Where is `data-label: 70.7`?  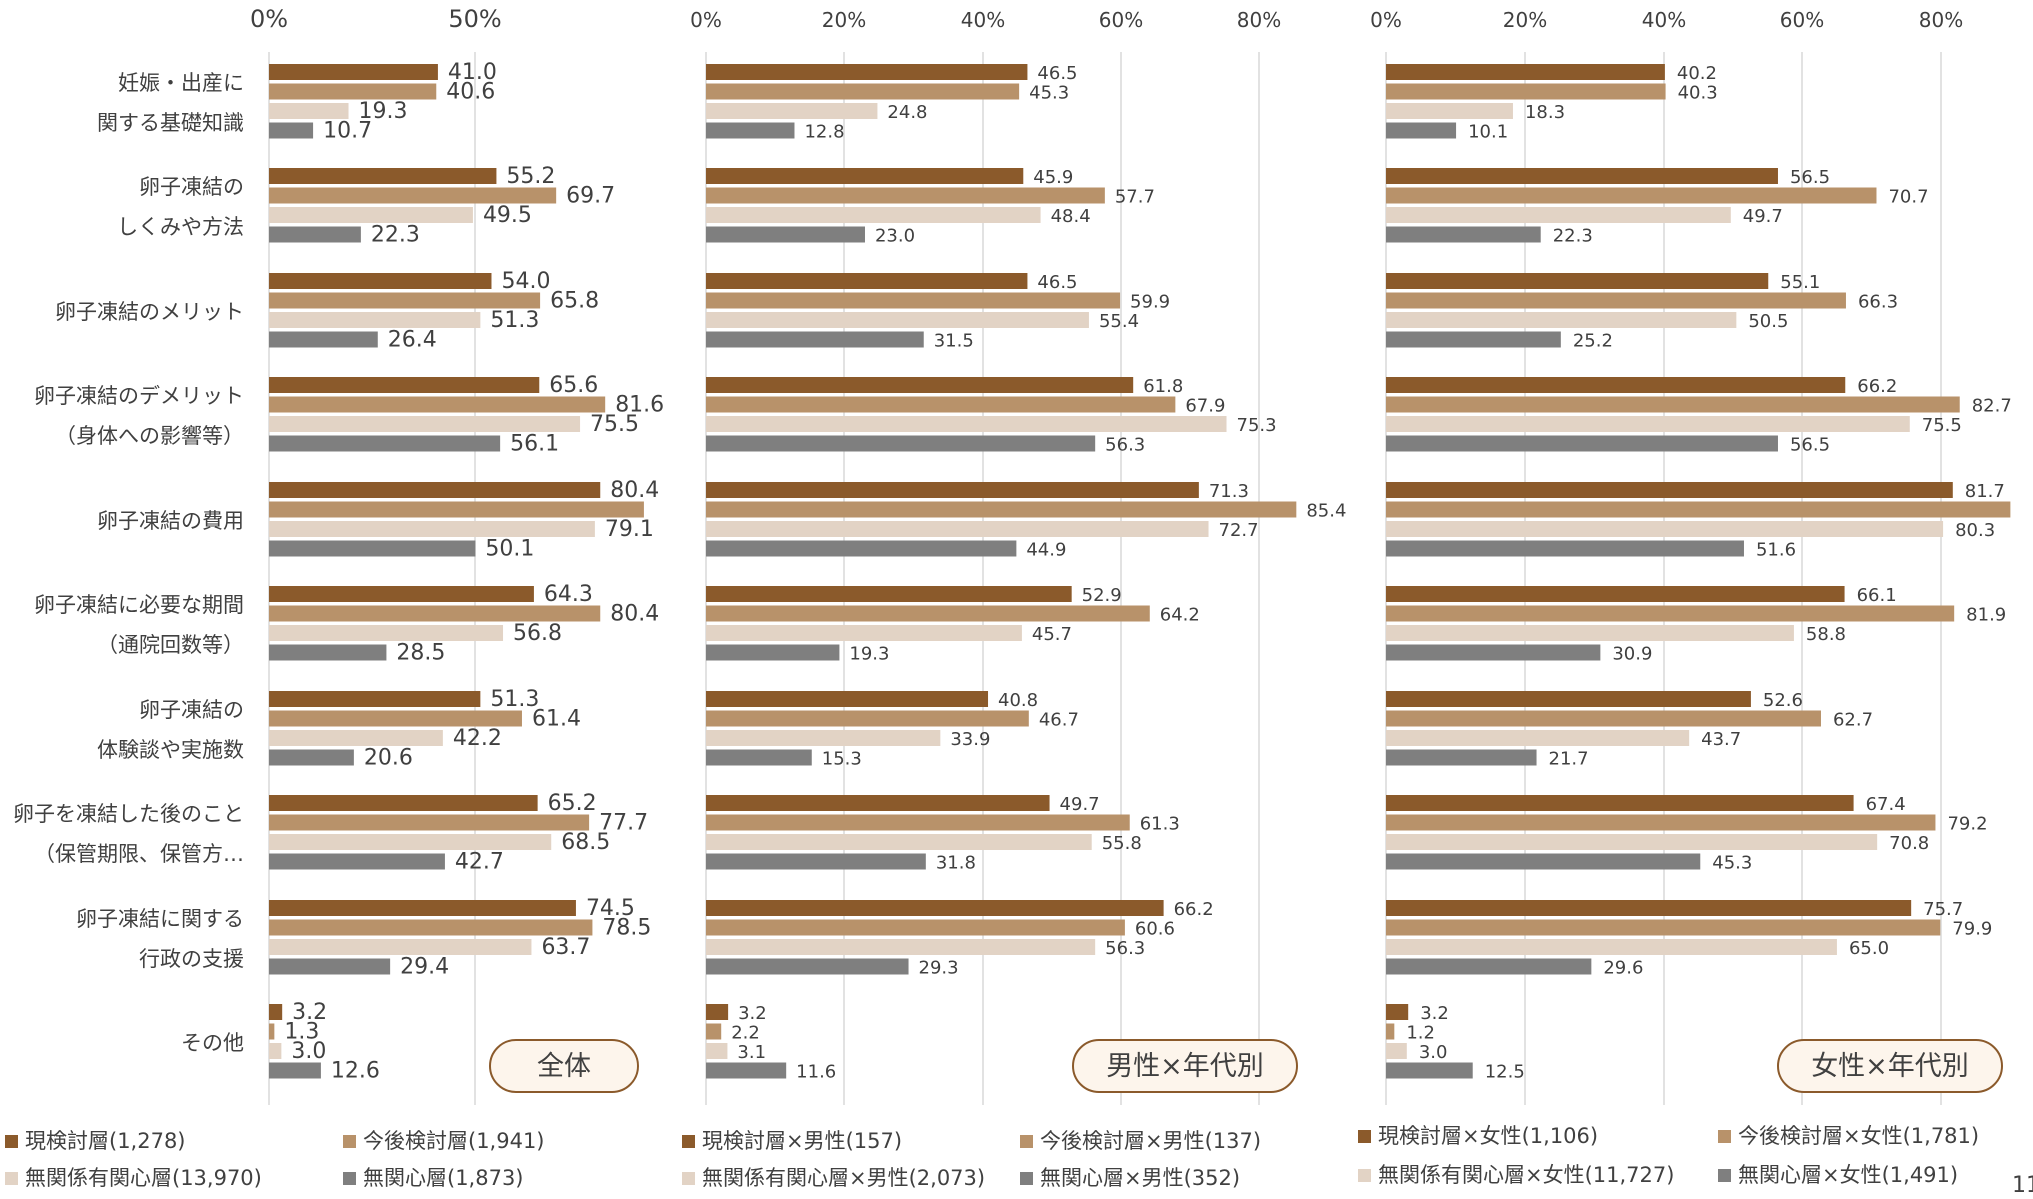 data-label: 70.7 is located at coordinates (1908, 197).